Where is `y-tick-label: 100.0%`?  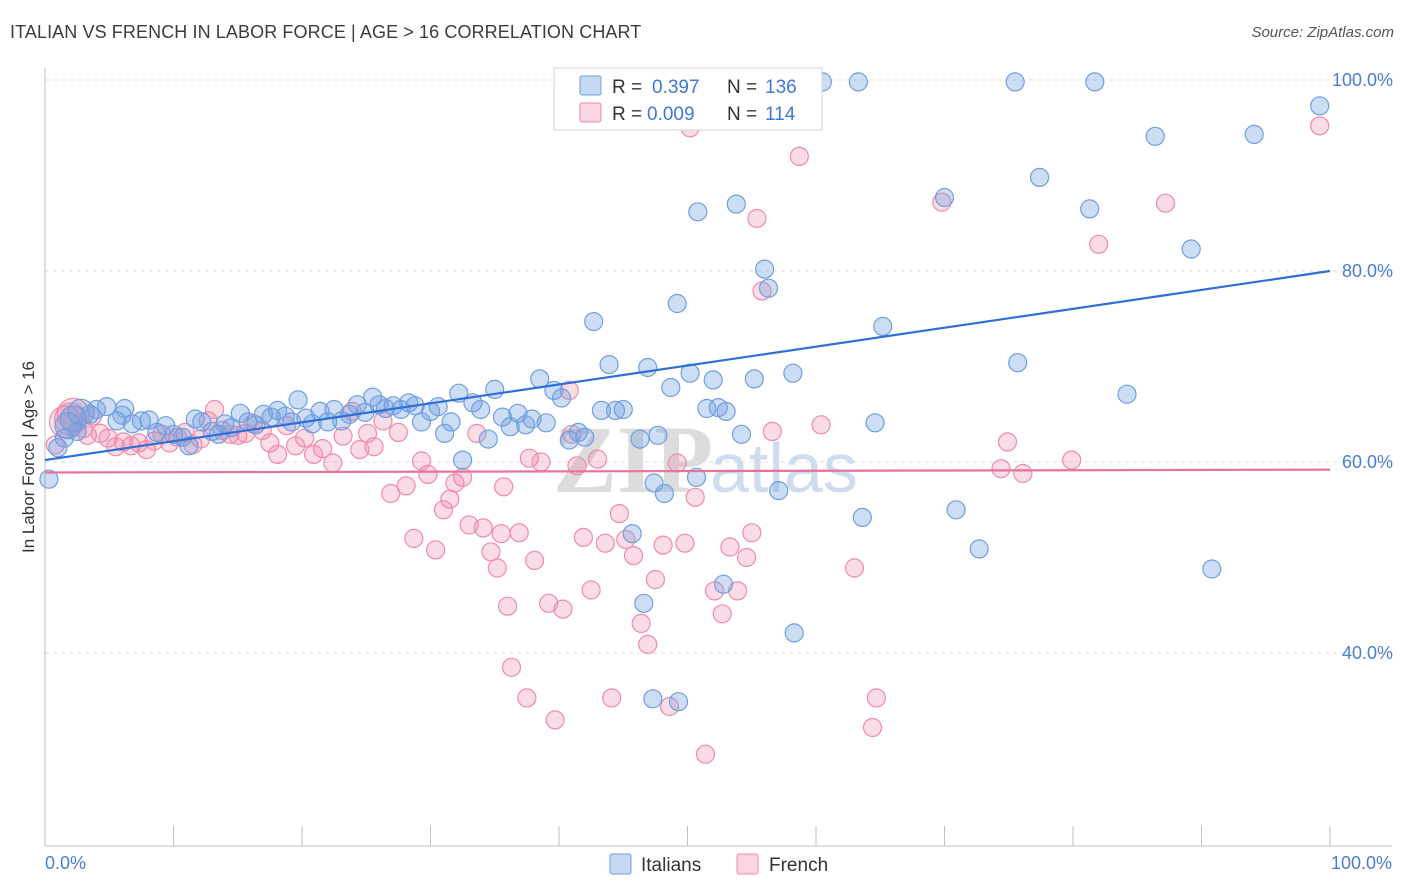
y-tick-label: 100.0% is located at coordinates (1362, 80).